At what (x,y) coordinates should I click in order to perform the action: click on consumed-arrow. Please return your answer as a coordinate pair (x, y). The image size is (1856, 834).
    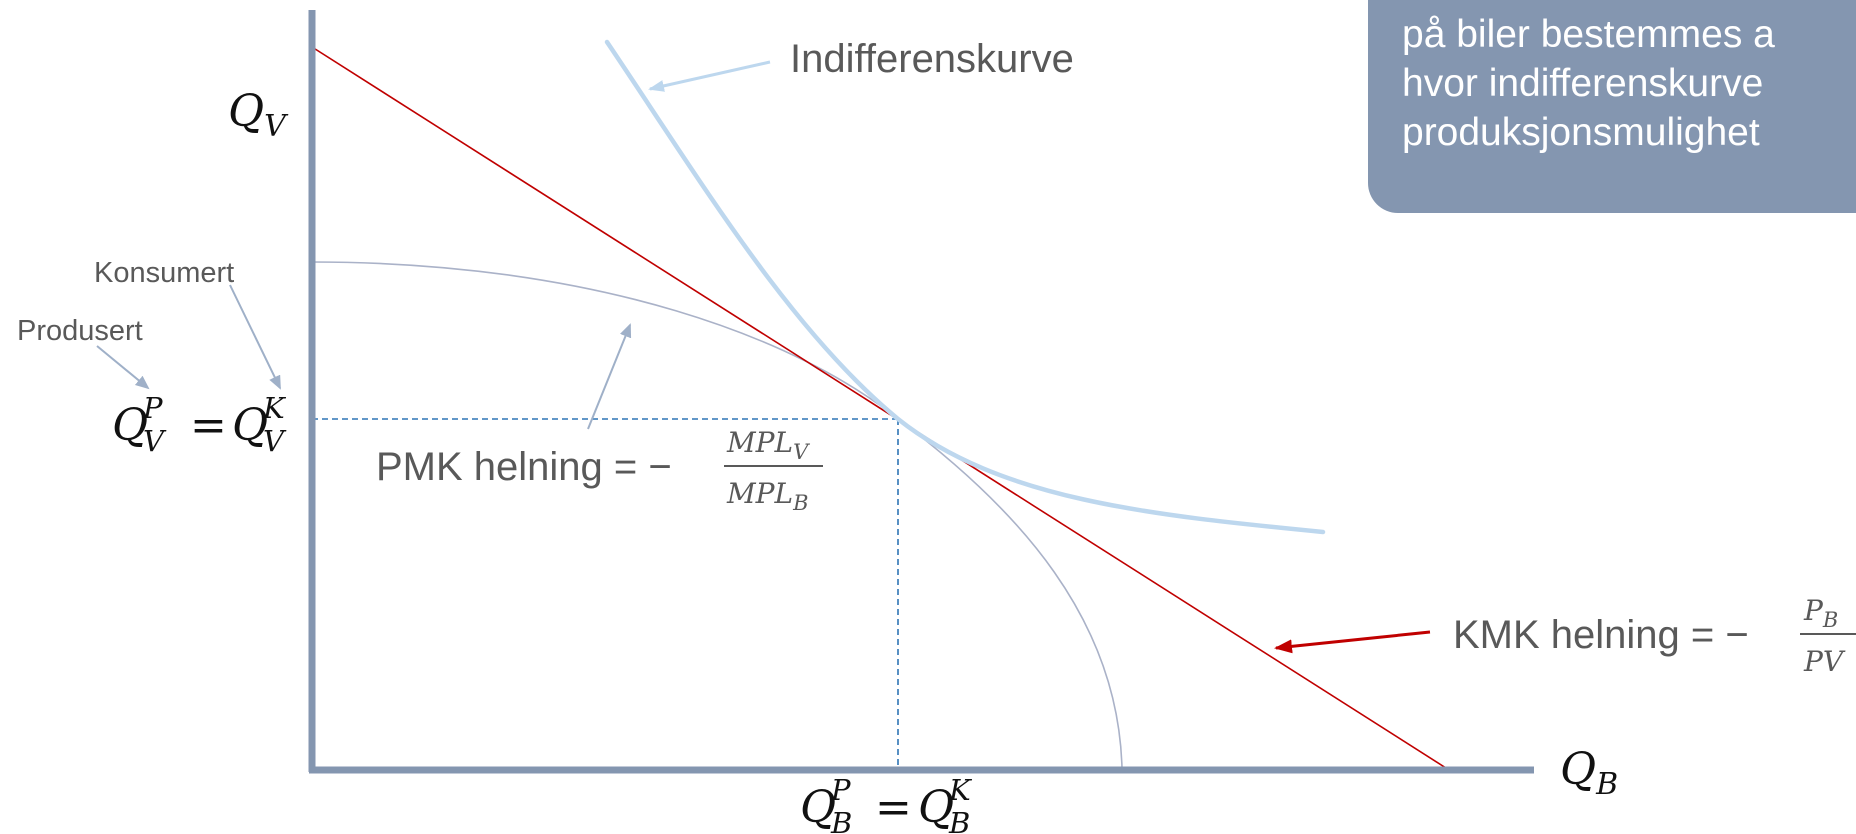
    Looking at the image, I should click on (255, 337).